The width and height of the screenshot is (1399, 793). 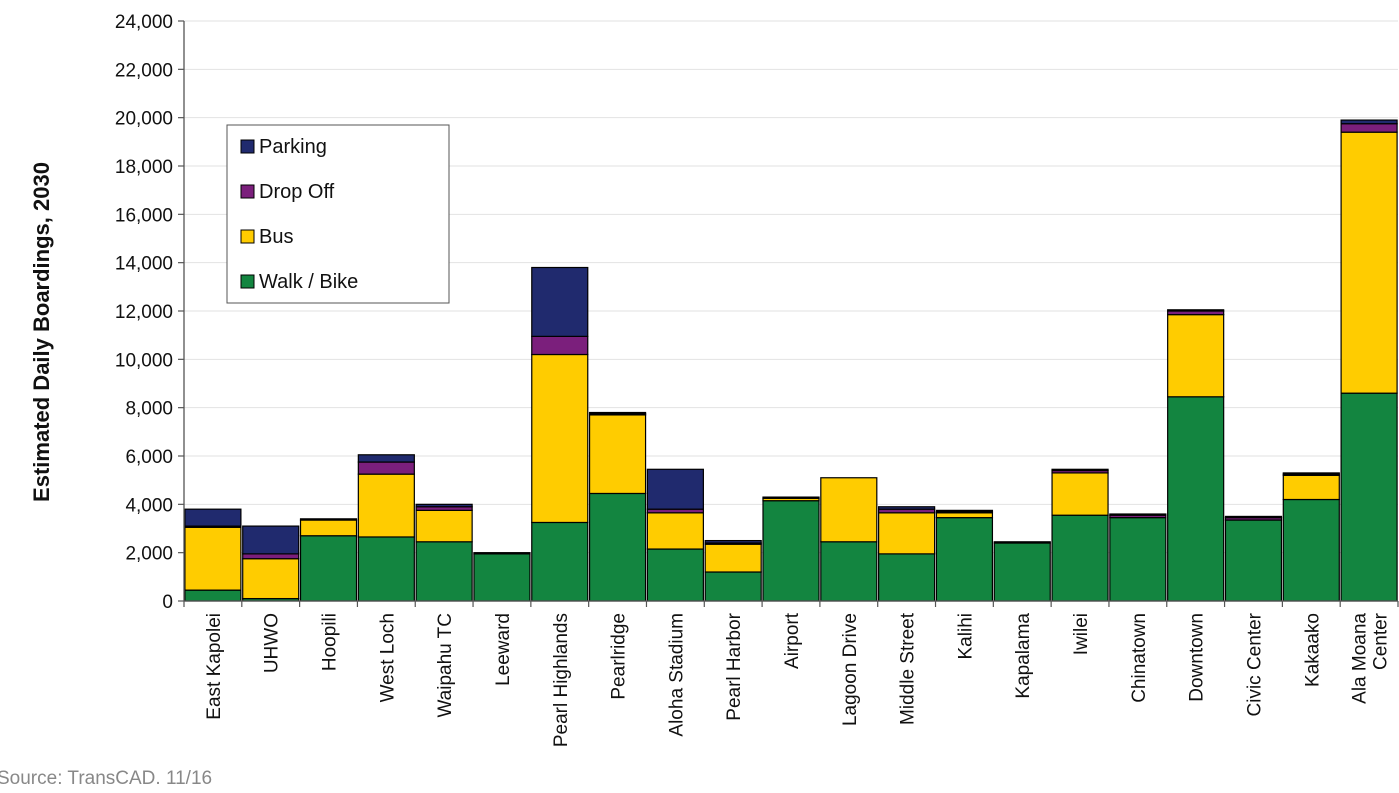 I want to click on legend-label: Parking, so click(x=293, y=147).